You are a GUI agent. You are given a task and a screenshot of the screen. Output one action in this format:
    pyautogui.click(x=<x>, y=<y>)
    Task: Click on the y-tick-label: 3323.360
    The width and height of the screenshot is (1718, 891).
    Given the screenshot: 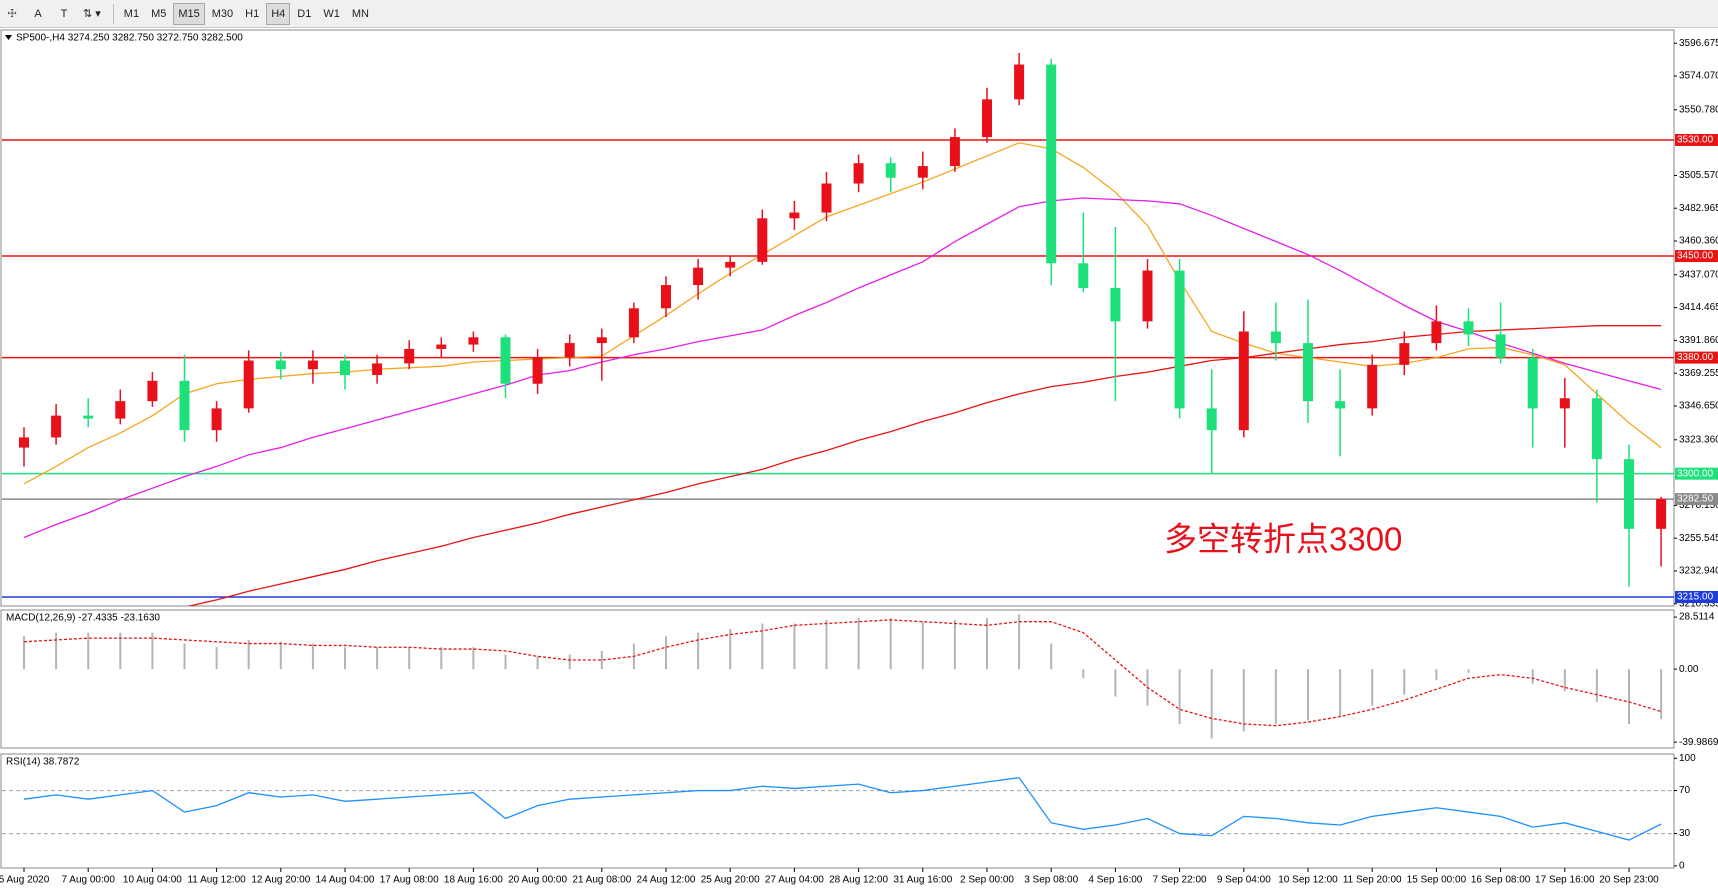 What is the action you would take?
    pyautogui.click(x=1698, y=439)
    